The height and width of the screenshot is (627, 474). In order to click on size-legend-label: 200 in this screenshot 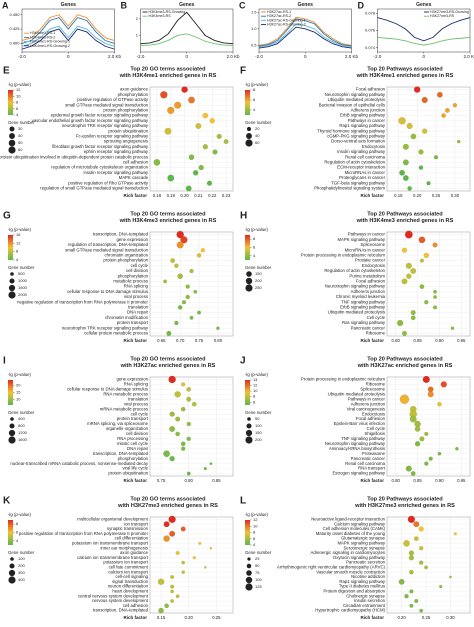, I will do `click(258, 280)`.